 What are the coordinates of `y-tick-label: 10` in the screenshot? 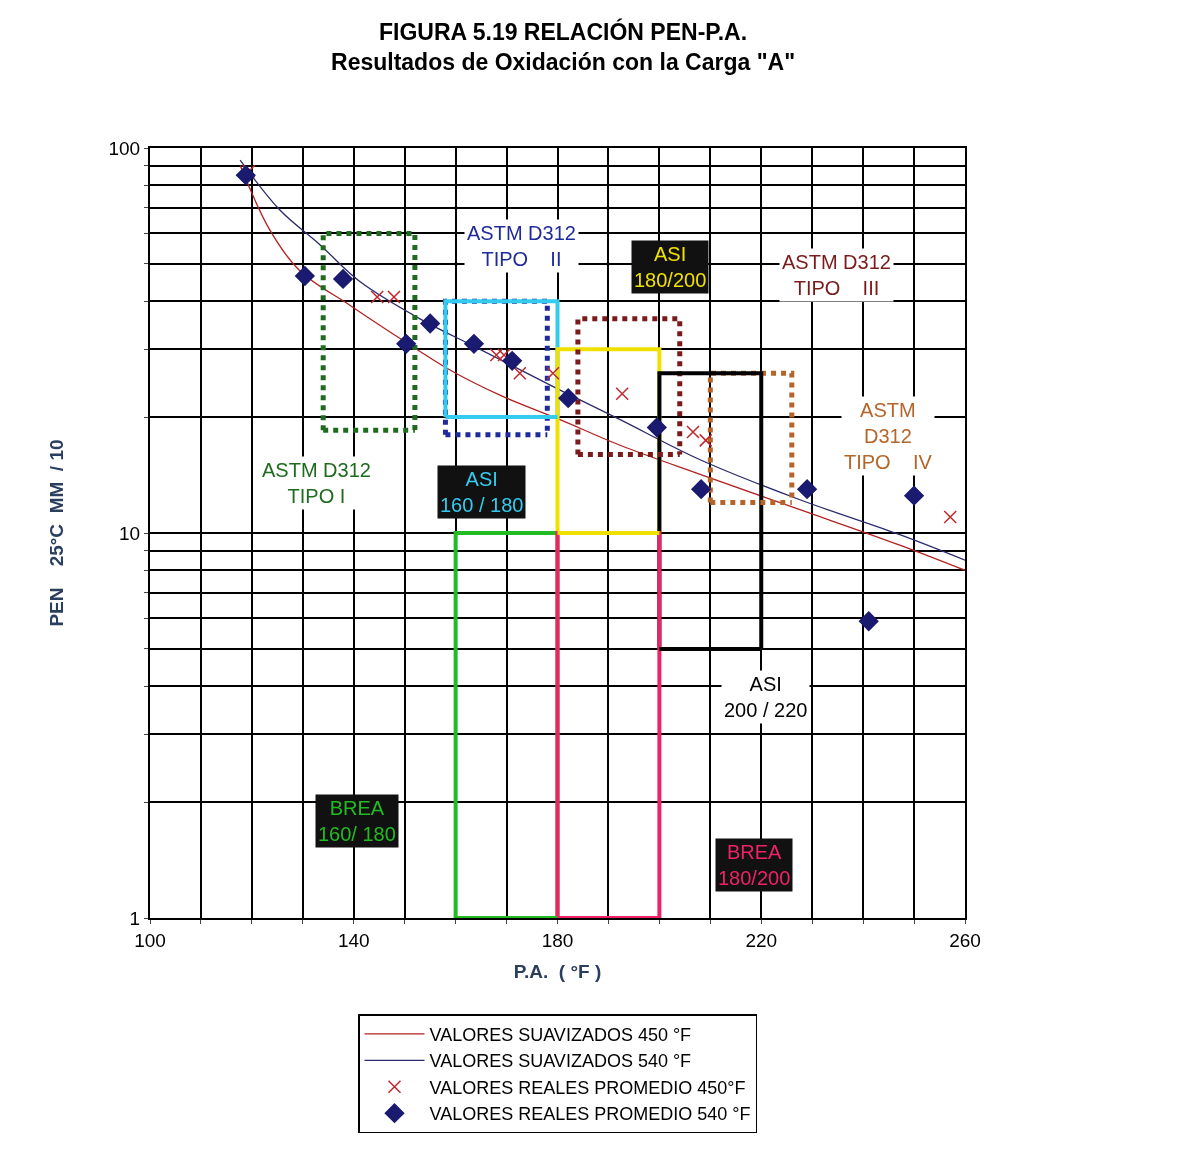 It's located at (130, 533).